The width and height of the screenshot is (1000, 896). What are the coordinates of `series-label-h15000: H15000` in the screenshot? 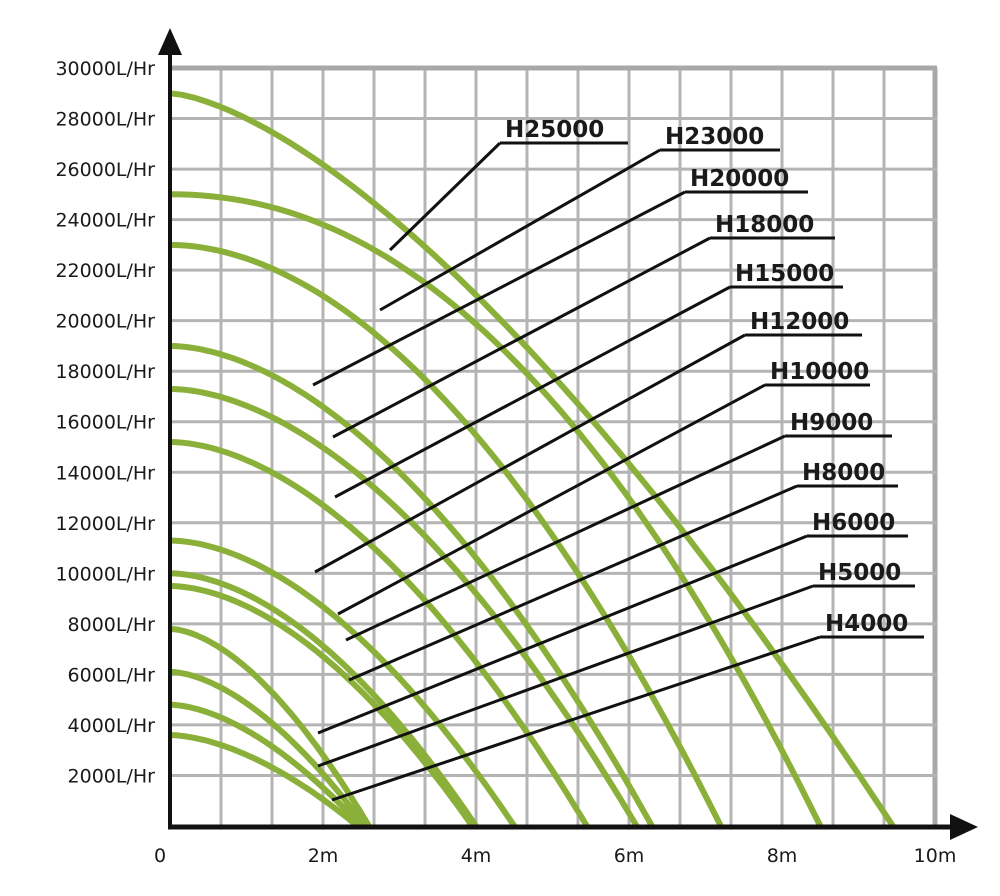 It's located at (784, 274).